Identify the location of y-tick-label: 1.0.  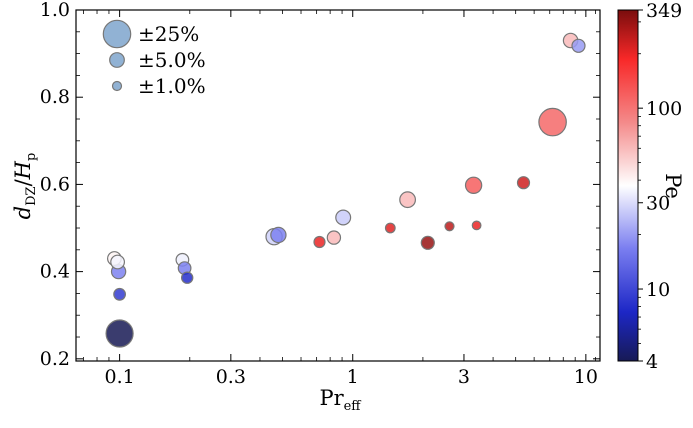
(55, 10).